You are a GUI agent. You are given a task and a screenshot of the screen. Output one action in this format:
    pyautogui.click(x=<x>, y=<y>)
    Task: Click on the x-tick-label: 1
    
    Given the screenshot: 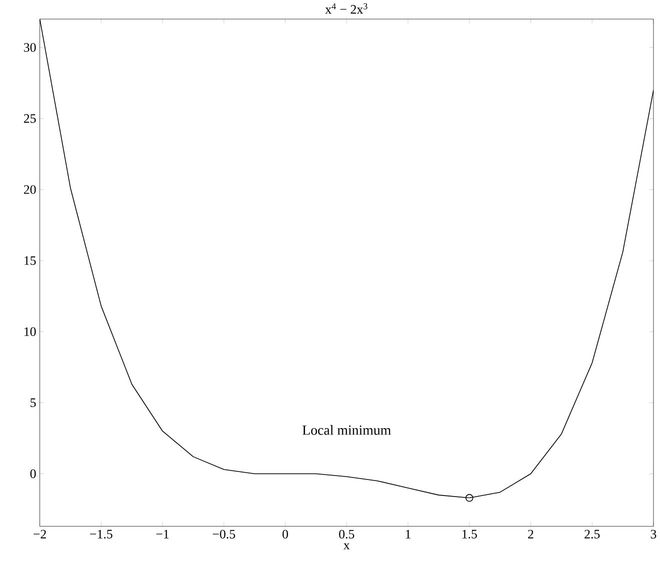 What is the action you would take?
    pyautogui.click(x=408, y=534)
    